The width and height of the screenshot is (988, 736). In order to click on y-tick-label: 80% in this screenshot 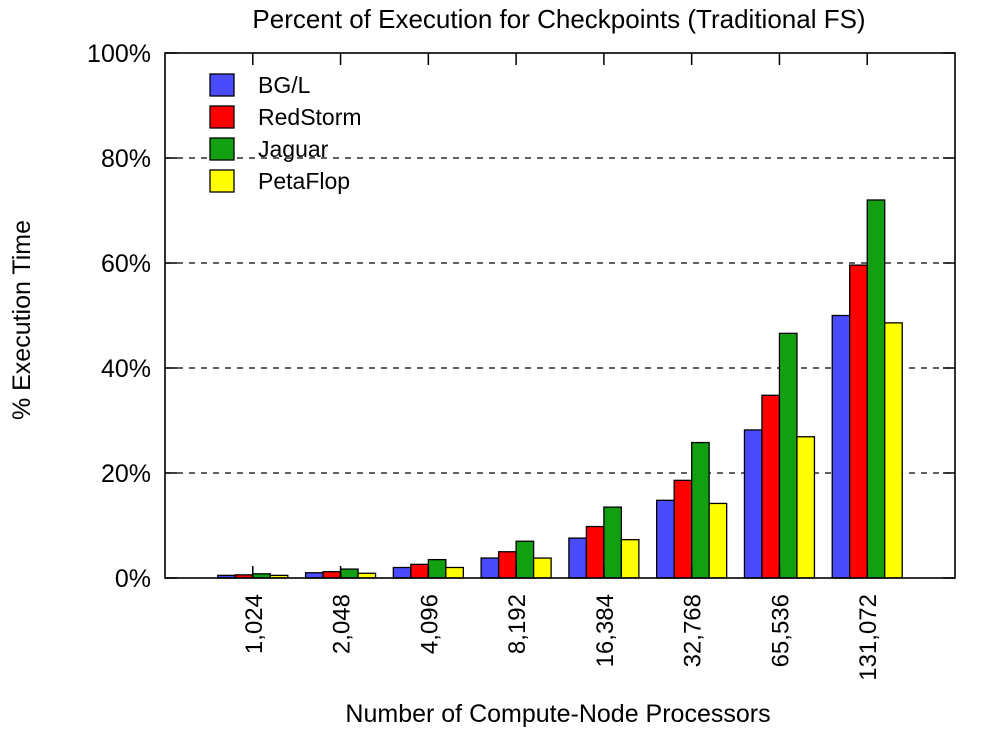, I will do `click(126, 159)`.